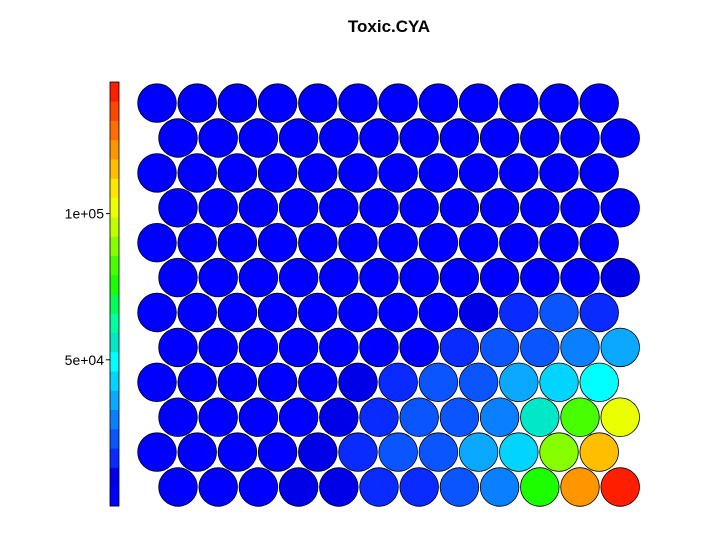  What do you see at coordinates (85, 360) in the screenshot?
I see `color-scale-tick-label: 5e+04` at bounding box center [85, 360].